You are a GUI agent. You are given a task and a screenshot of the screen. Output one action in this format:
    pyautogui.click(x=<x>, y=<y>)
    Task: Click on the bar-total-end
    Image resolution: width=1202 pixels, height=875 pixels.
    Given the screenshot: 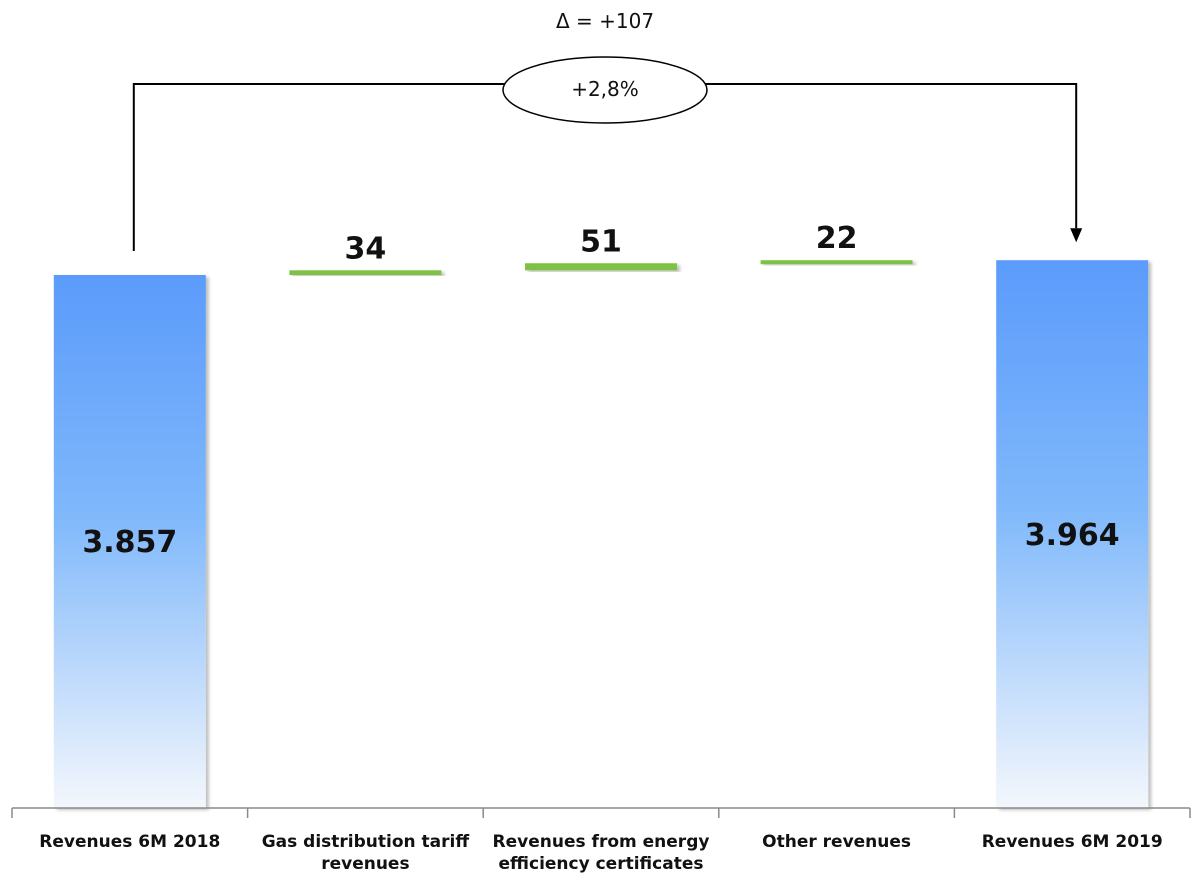 What is the action you would take?
    pyautogui.click(x=1072, y=534)
    